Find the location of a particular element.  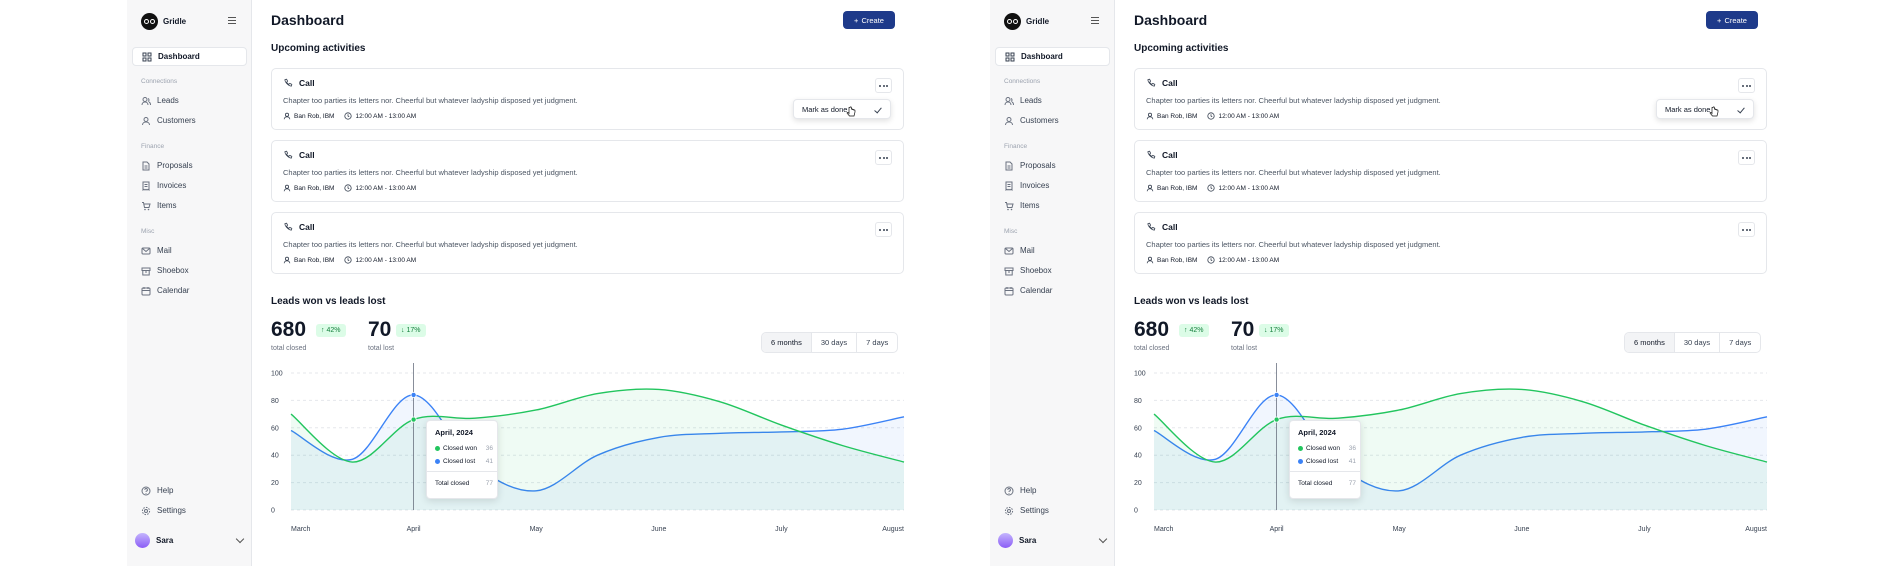

mail-icon is located at coordinates (146, 250).